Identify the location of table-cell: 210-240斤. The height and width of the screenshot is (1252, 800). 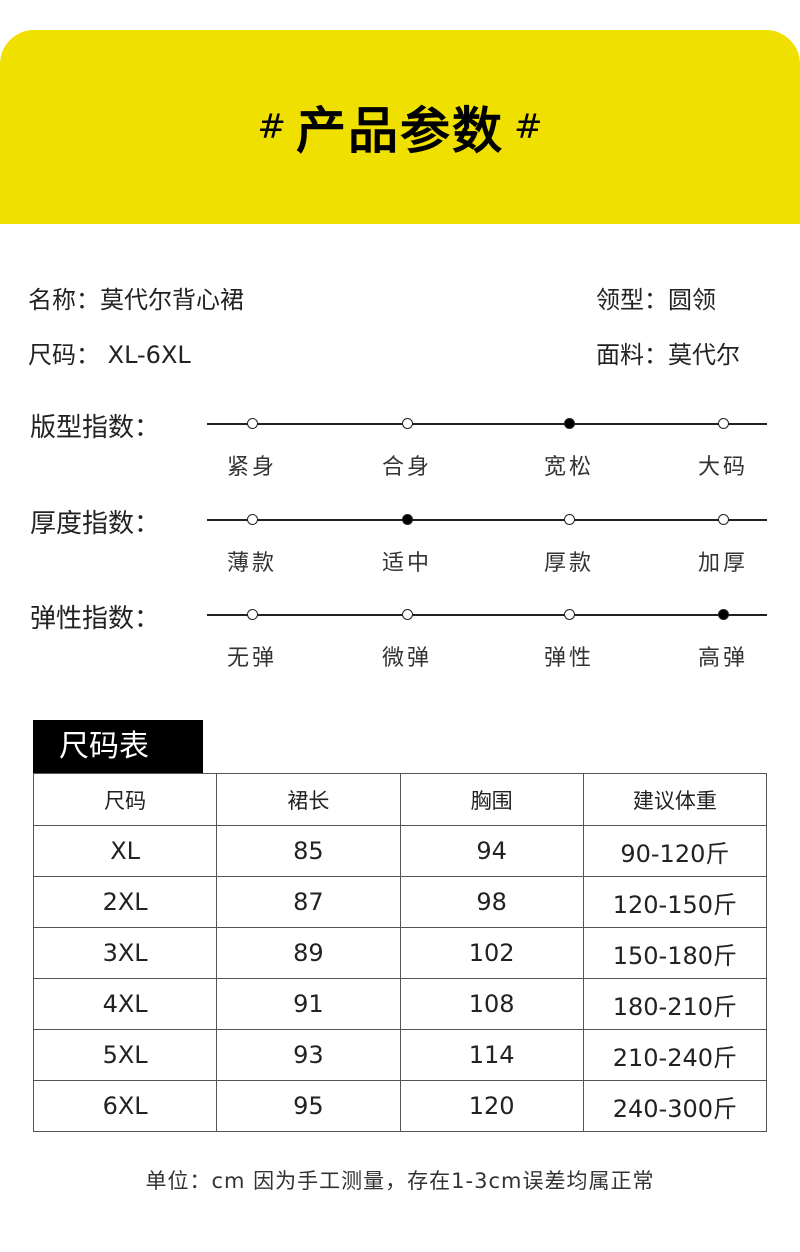
(675, 1055).